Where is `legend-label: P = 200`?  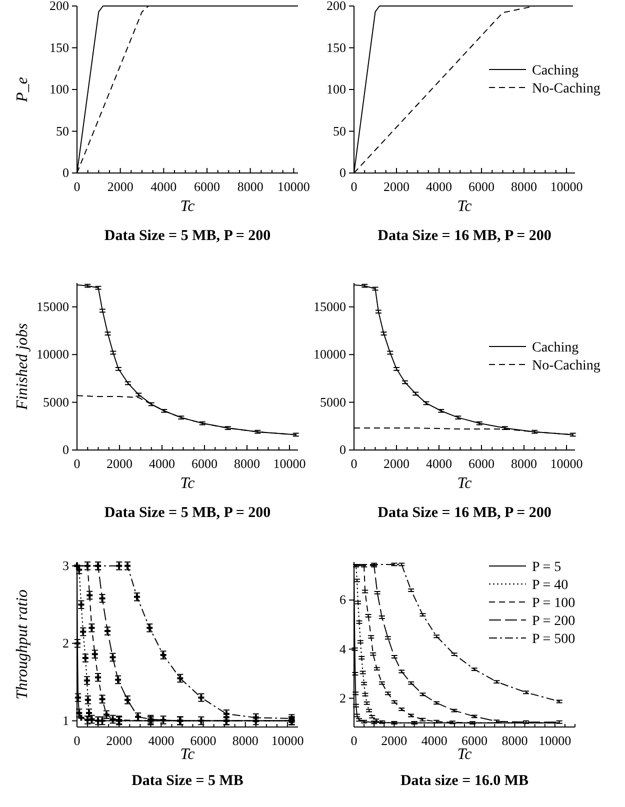 legend-label: P = 200 is located at coordinates (554, 621).